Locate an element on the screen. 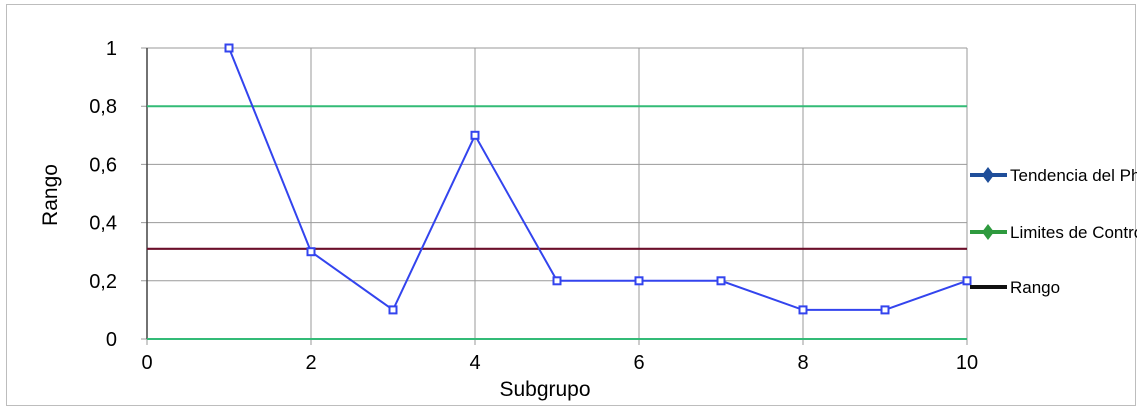 This screenshot has height=411, width=1145. y-tick-label: 0,8 is located at coordinates (103, 107).